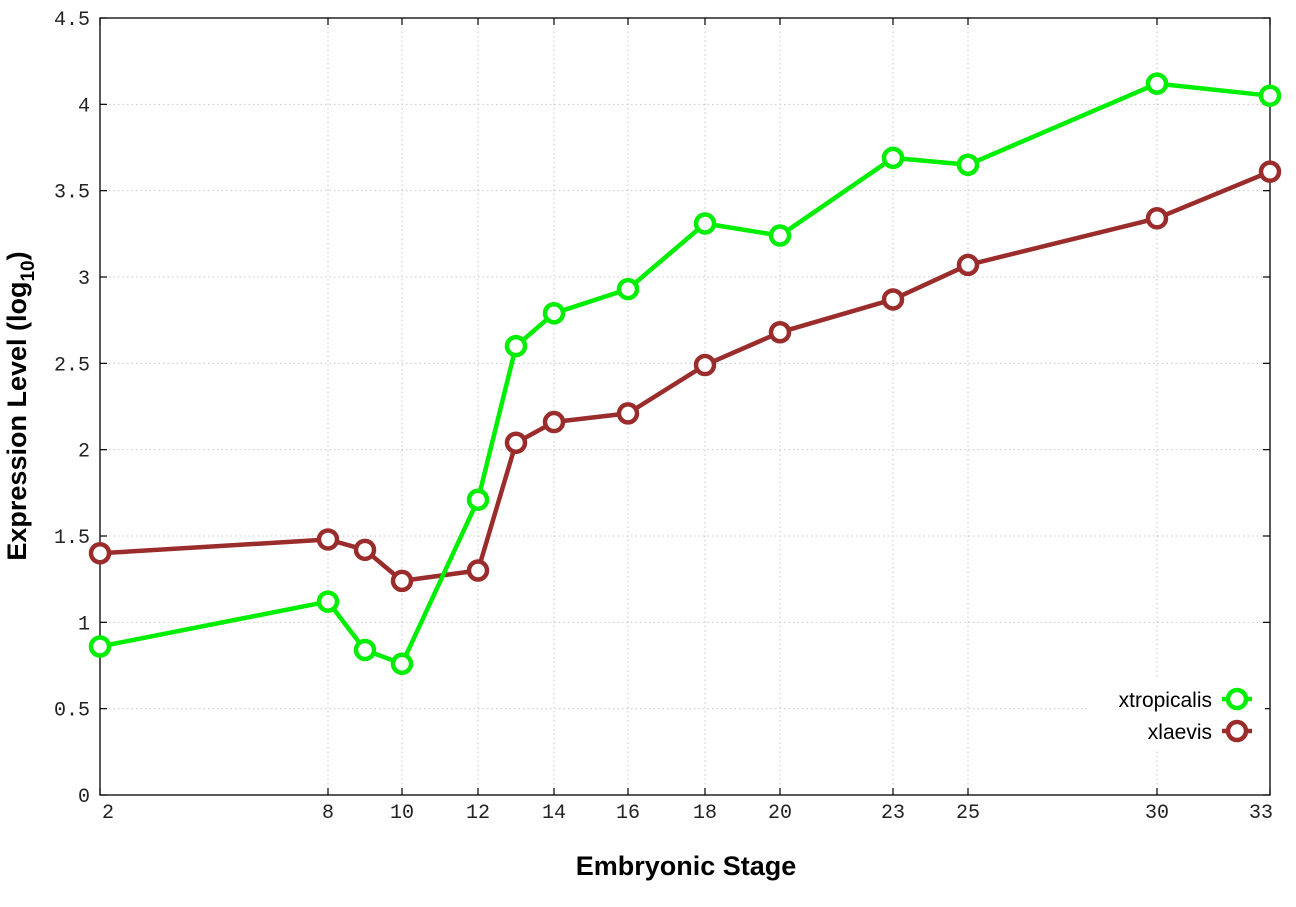  Describe the element at coordinates (84, 452) in the screenshot. I see `y-tick-label: 2` at that location.